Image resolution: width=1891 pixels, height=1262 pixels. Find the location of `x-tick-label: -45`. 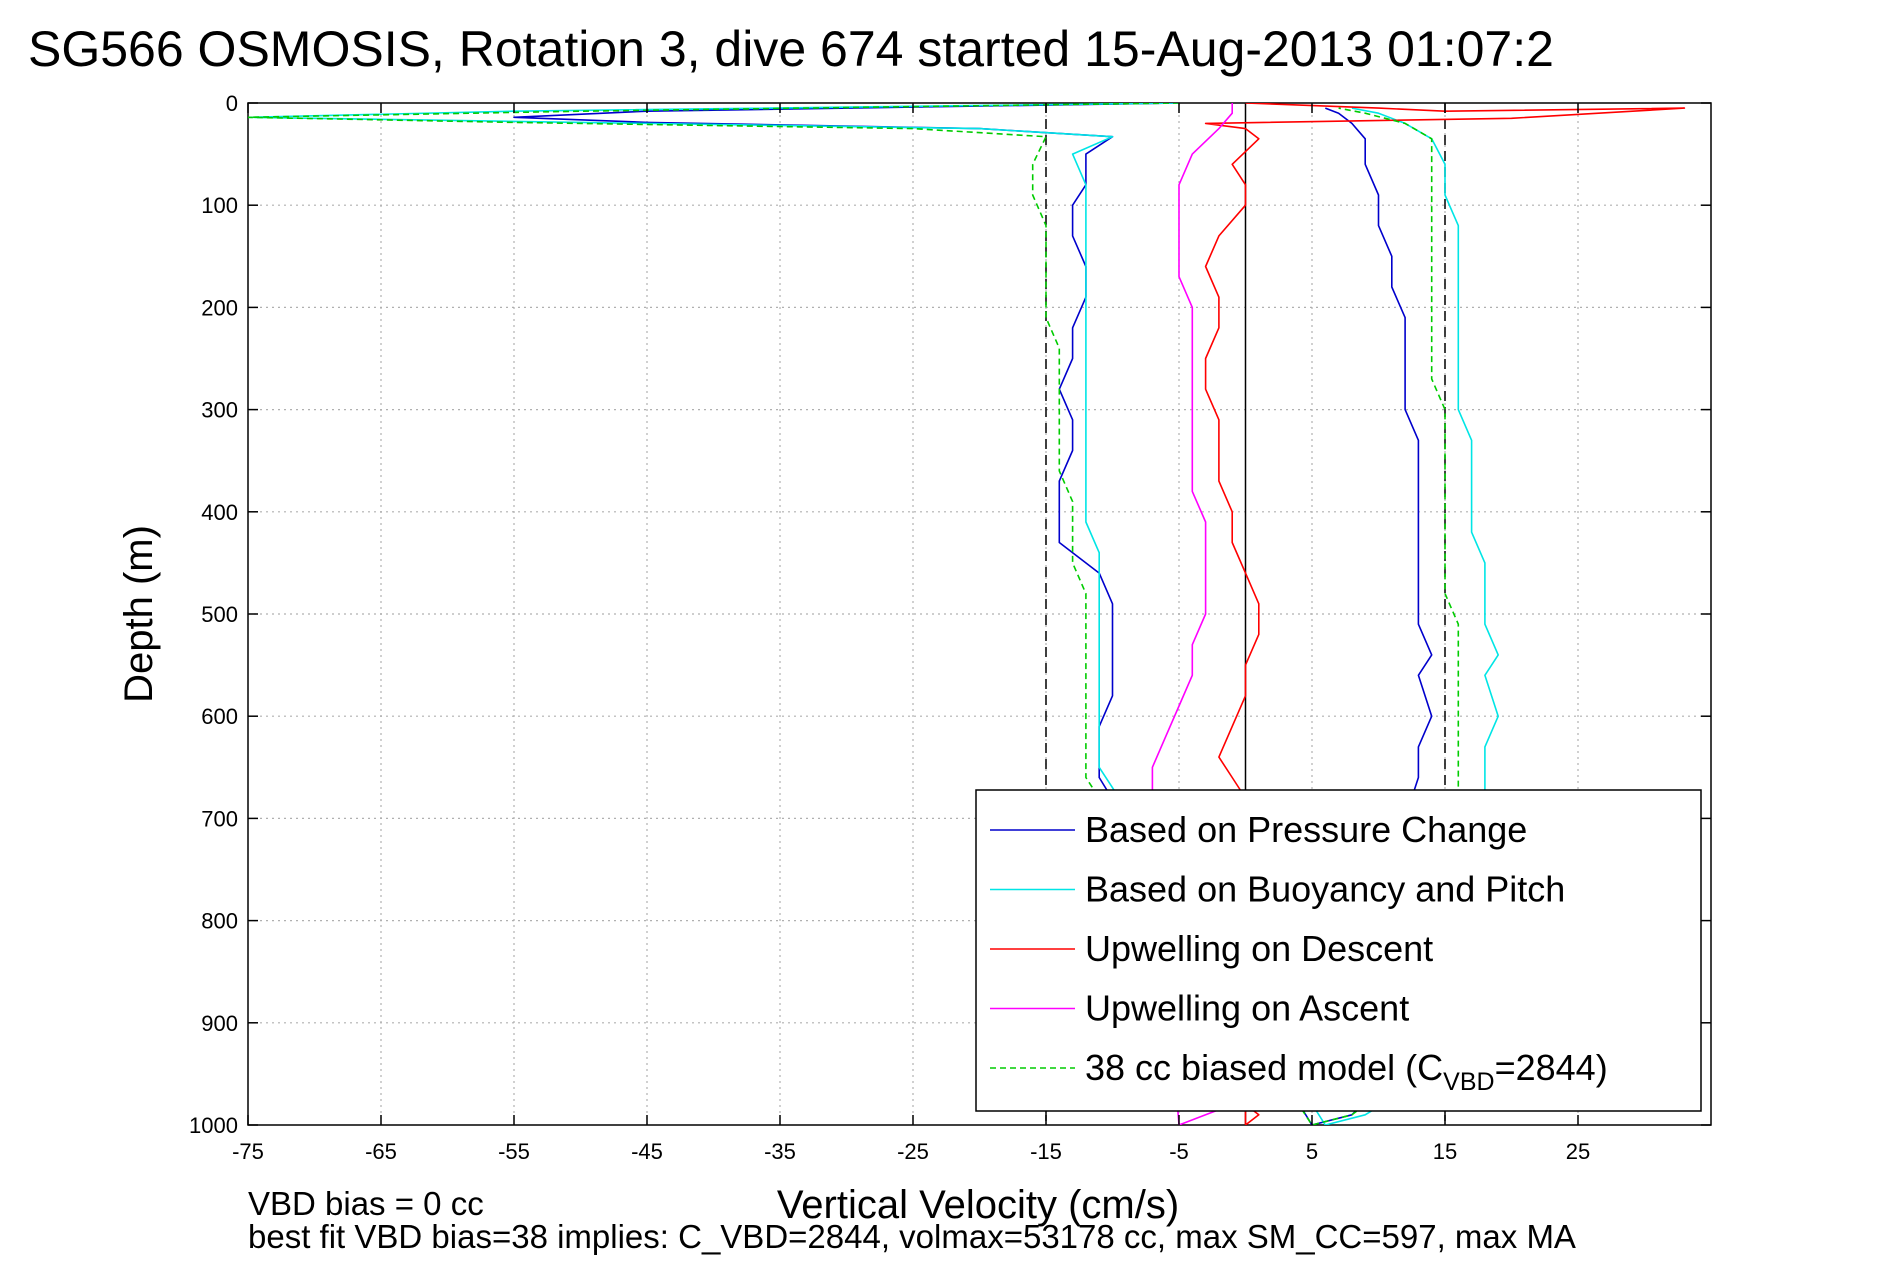

x-tick-label: -45 is located at coordinates (647, 1151).